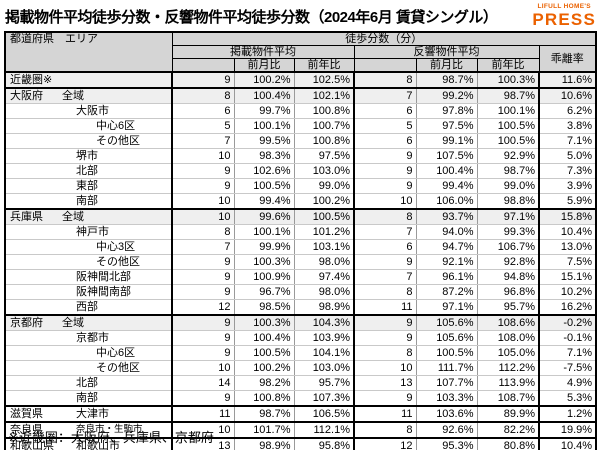  What do you see at coordinates (263, 111) in the screenshot?
I see `cell-listed_mom: 99.7%` at bounding box center [263, 111].